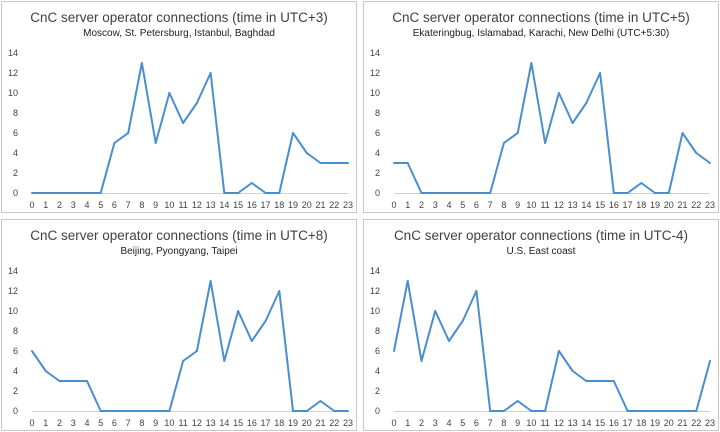  Describe the element at coordinates (503, 423) in the screenshot. I see `x-tick-label: 8` at that location.